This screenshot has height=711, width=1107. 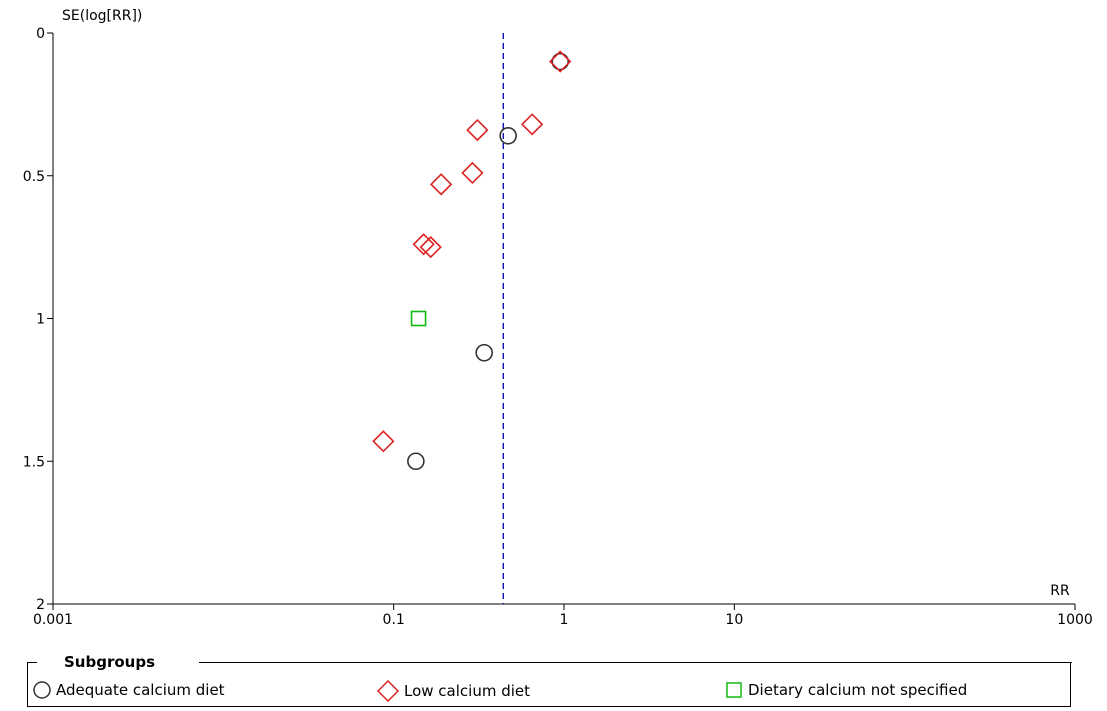 I want to click on data-point-square, so click(x=418, y=318).